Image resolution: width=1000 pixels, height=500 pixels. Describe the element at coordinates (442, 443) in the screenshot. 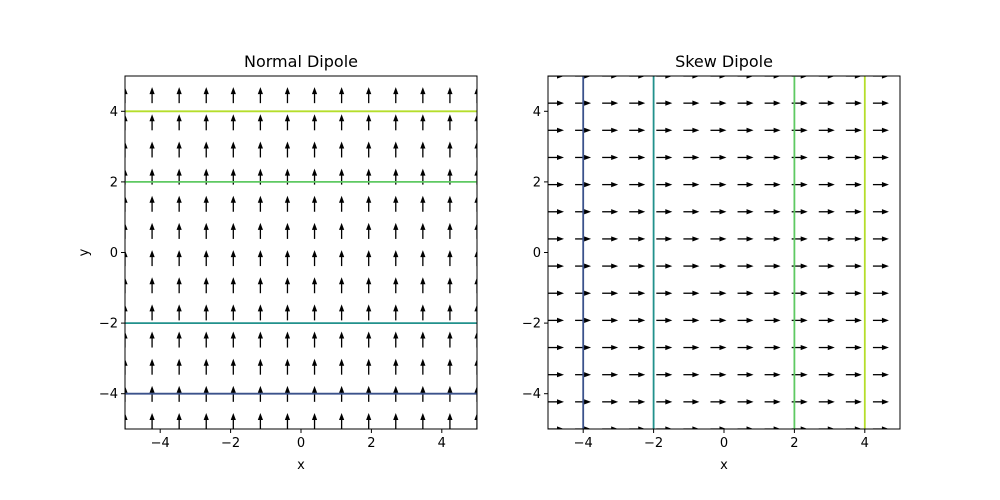

I see `x-tick-label: 4` at that location.